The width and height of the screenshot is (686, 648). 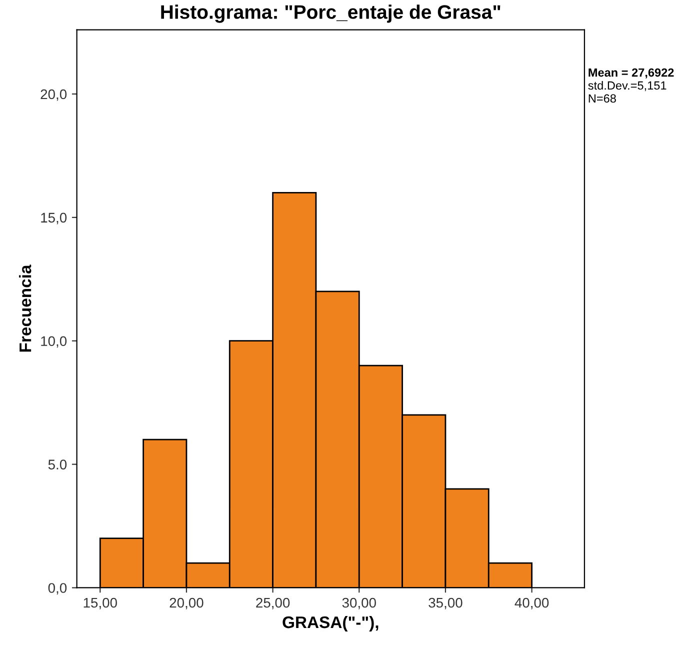 I want to click on y-tick-label: 20,0, so click(x=53, y=95).